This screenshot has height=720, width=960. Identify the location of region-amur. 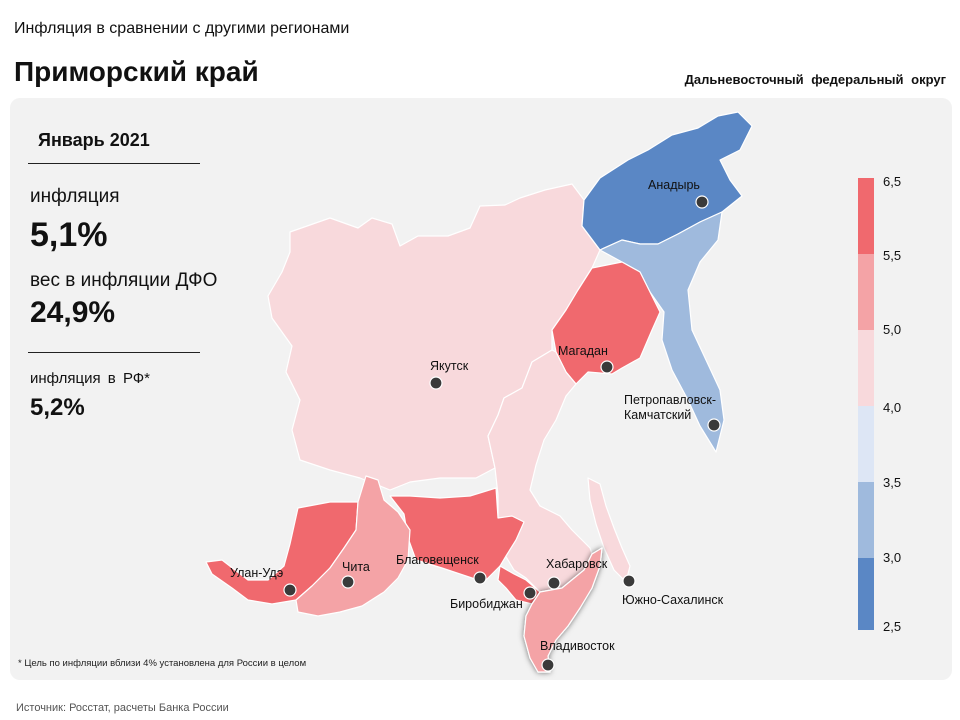
(457, 535).